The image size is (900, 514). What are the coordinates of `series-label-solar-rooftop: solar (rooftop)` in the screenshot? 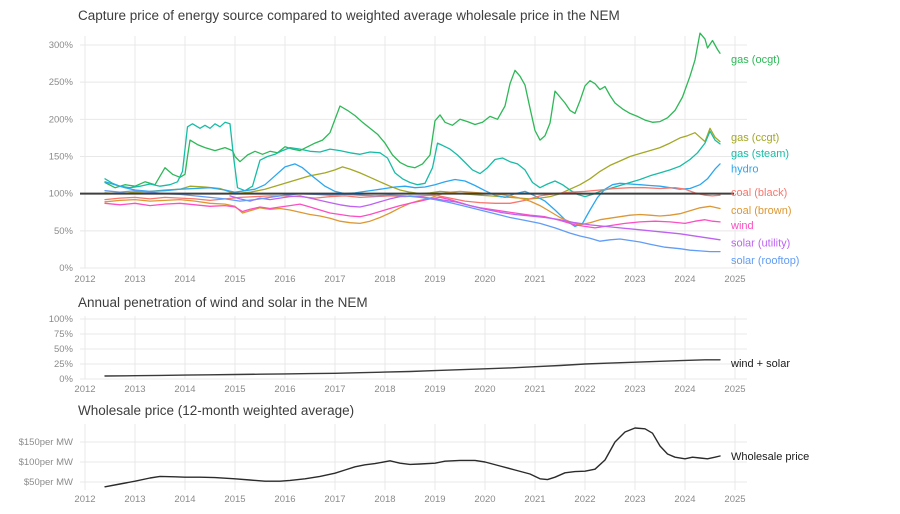 It's located at (765, 261).